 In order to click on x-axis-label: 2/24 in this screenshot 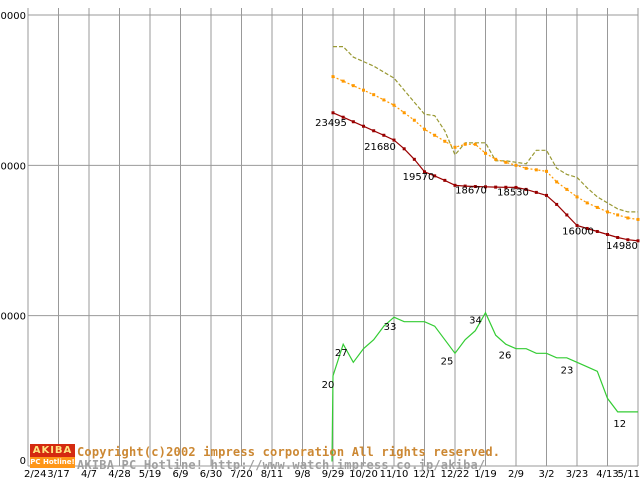, I will do `click(35, 474)`.